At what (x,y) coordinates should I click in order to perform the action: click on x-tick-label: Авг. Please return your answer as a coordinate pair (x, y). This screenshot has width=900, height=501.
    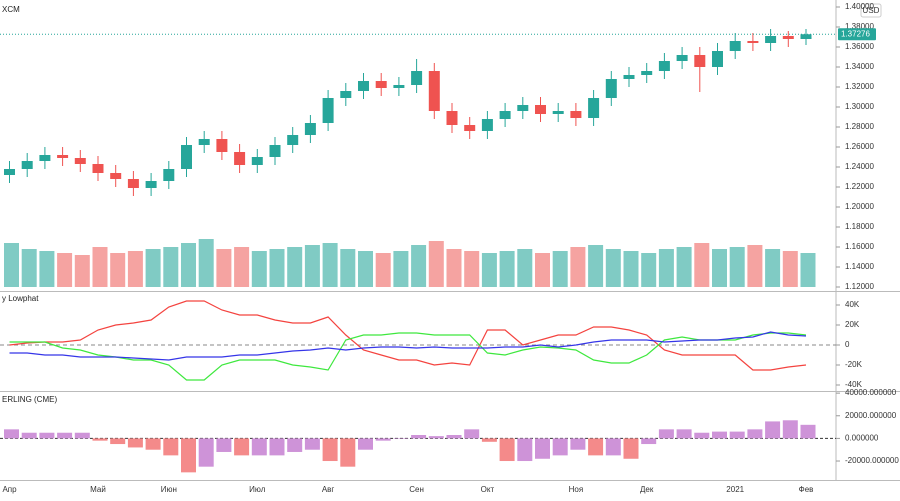
    Looking at the image, I should click on (328, 489).